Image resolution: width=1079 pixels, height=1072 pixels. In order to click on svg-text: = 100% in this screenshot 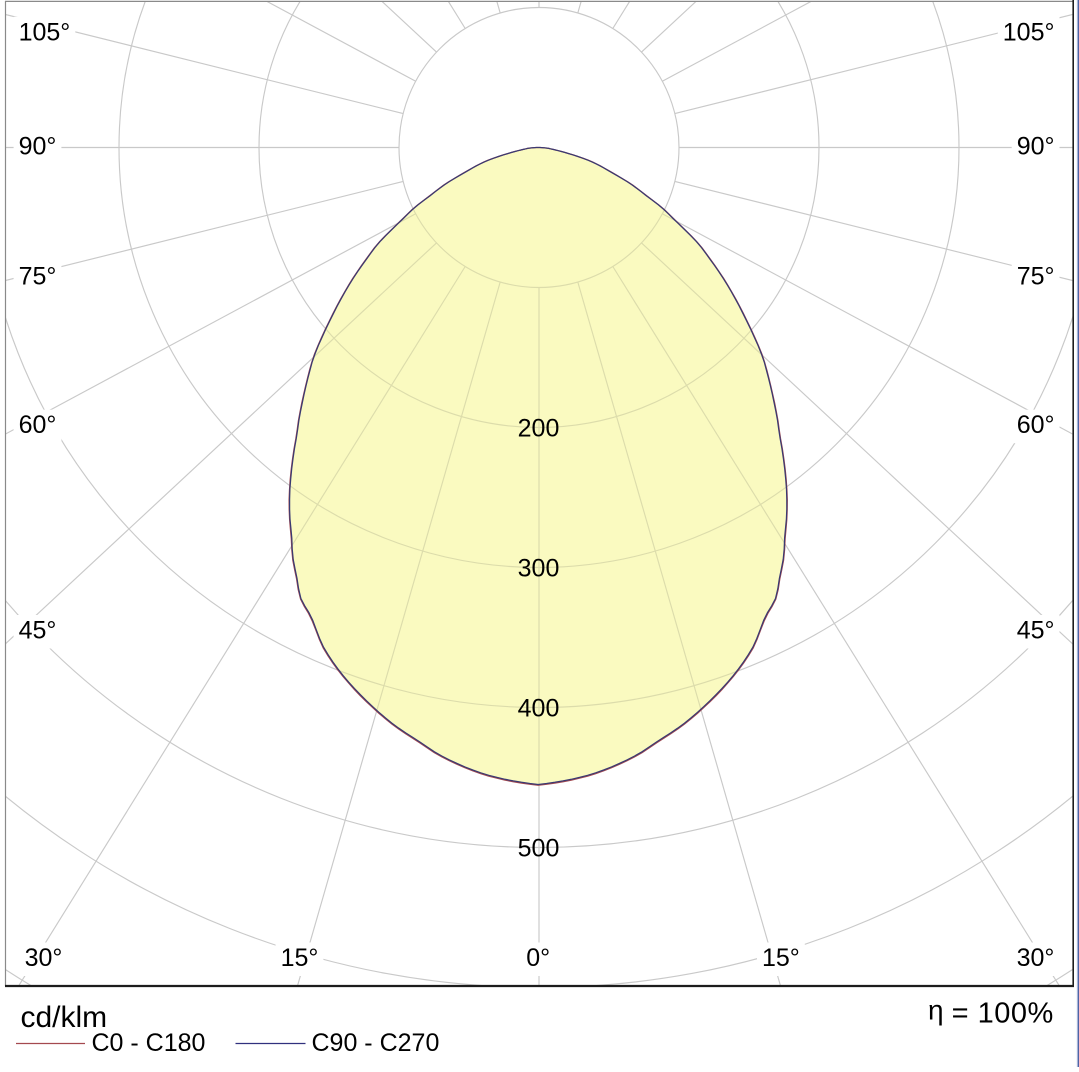, I will do `click(1003, 1013)`.